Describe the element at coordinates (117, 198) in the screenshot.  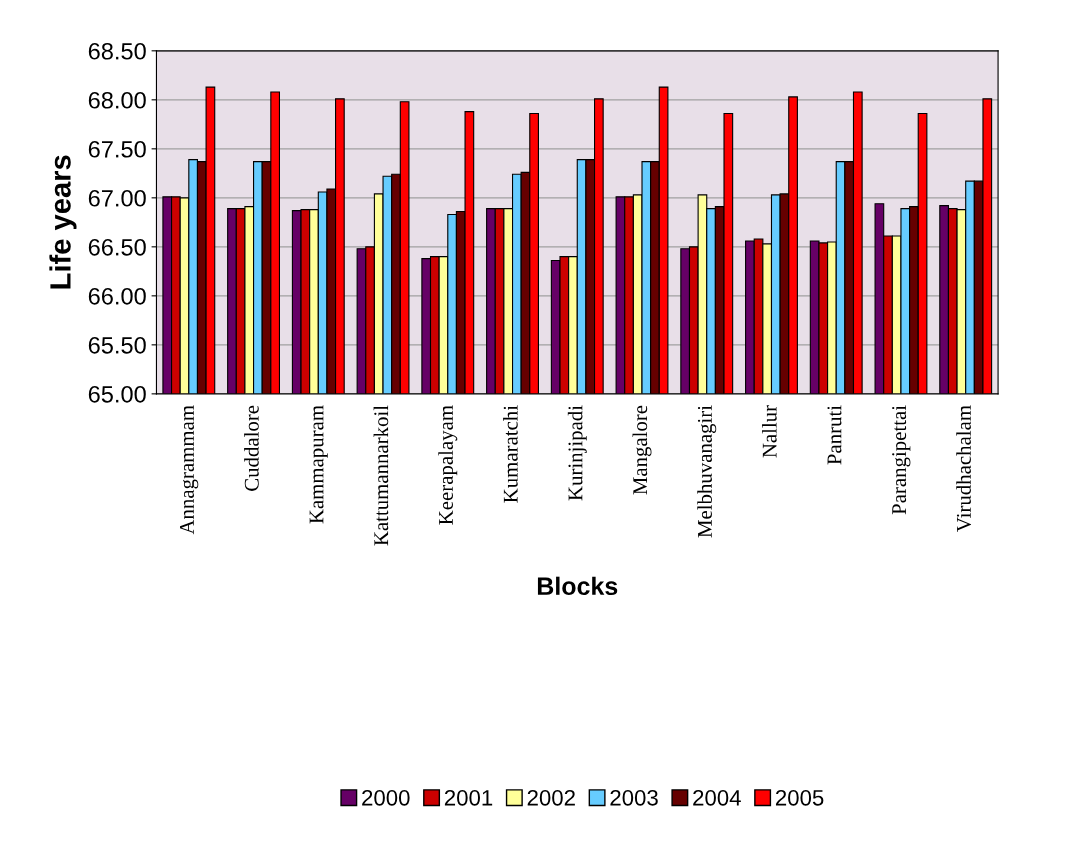
I see `y-tick-label: 67.00` at that location.